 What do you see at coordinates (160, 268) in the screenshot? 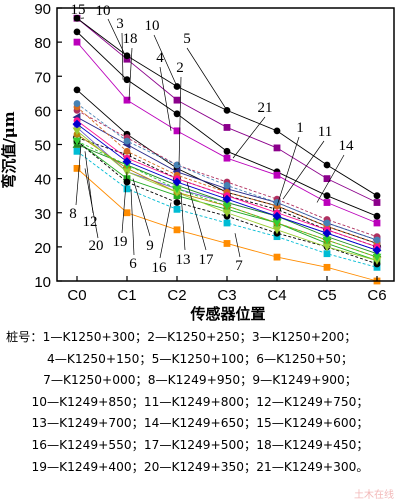
I see `series-annotation: 16` at bounding box center [160, 268].